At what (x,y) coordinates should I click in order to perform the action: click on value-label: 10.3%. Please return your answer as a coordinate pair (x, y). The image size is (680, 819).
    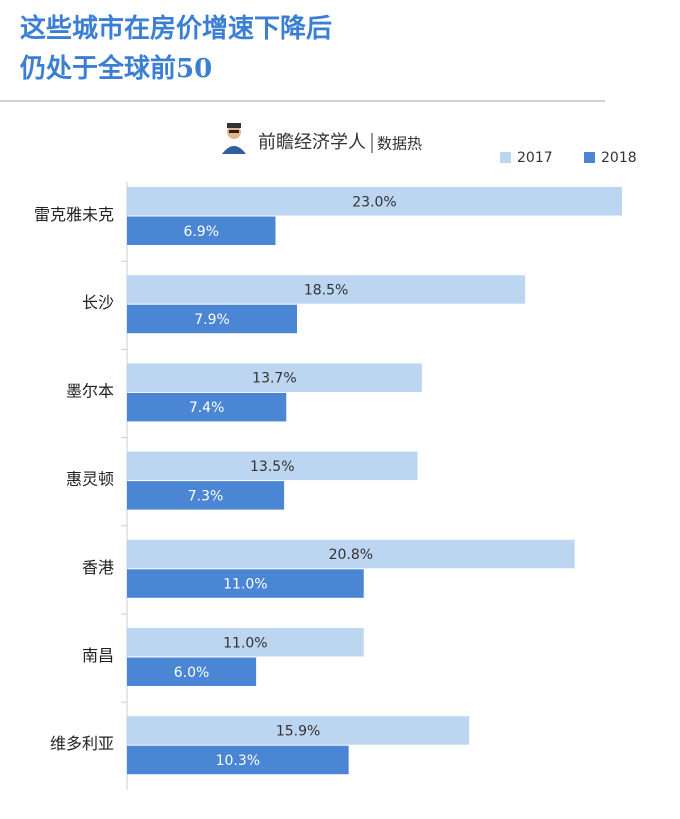
    Looking at the image, I should click on (238, 761).